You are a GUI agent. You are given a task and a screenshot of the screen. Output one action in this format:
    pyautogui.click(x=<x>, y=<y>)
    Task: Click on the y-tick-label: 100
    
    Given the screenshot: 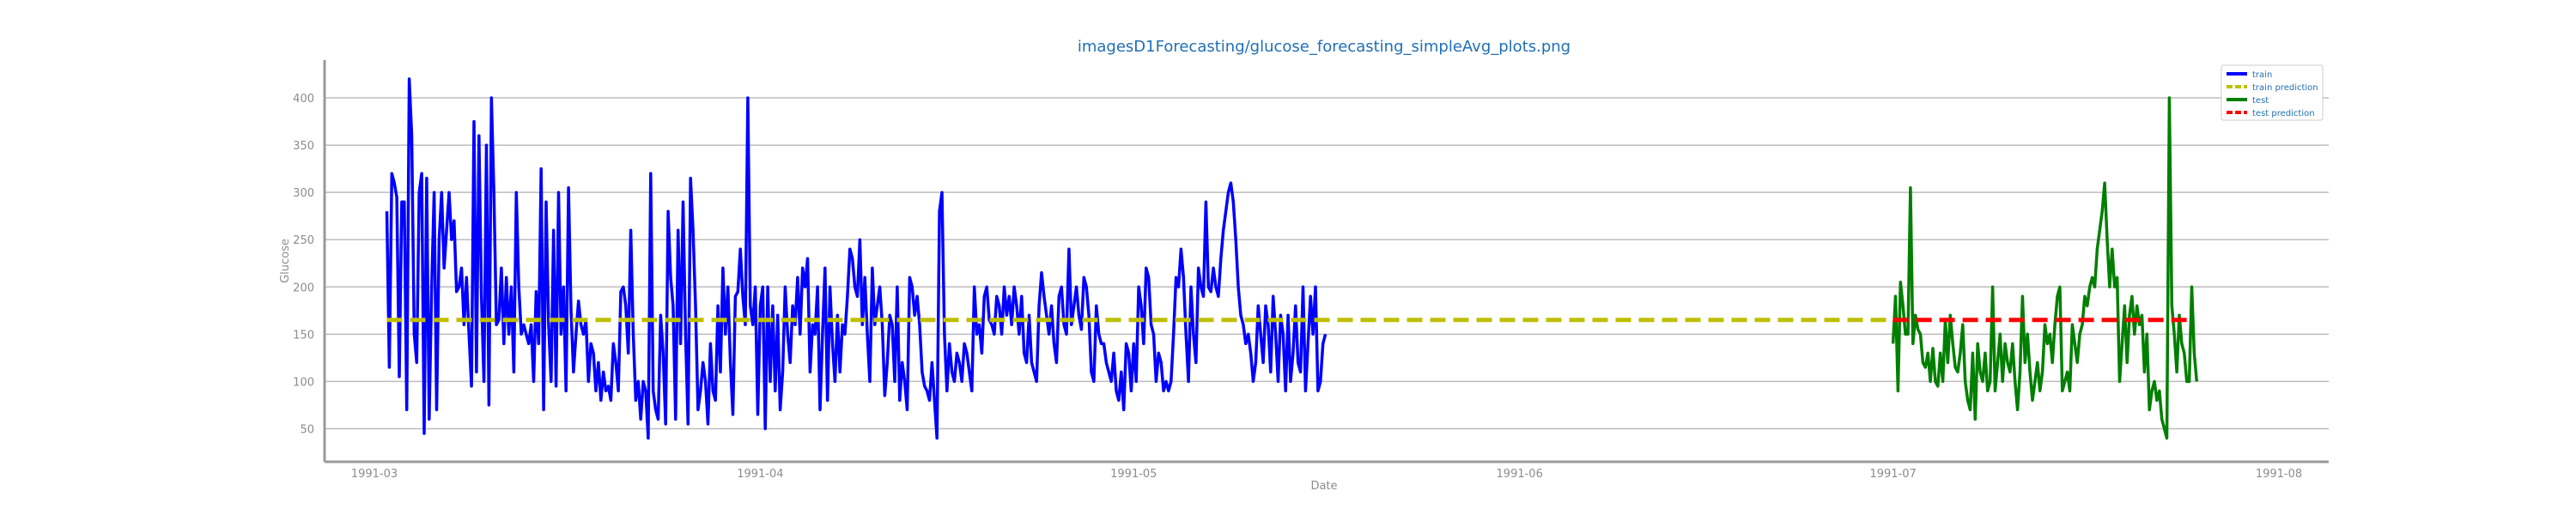 What is the action you would take?
    pyautogui.click(x=303, y=382)
    